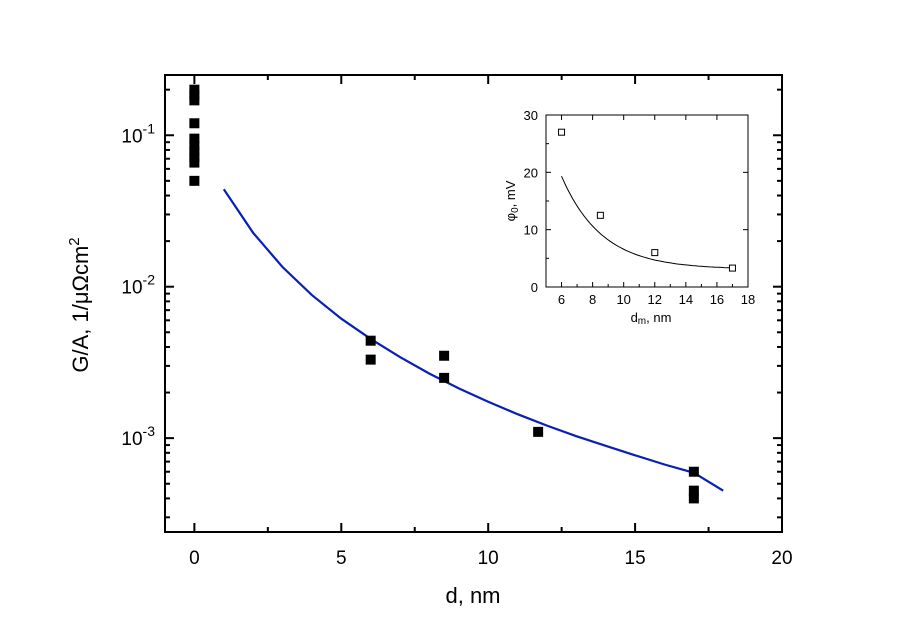 The width and height of the screenshot is (915, 640). I want to click on main-y-tick-label-exp: -2, so click(149, 280).